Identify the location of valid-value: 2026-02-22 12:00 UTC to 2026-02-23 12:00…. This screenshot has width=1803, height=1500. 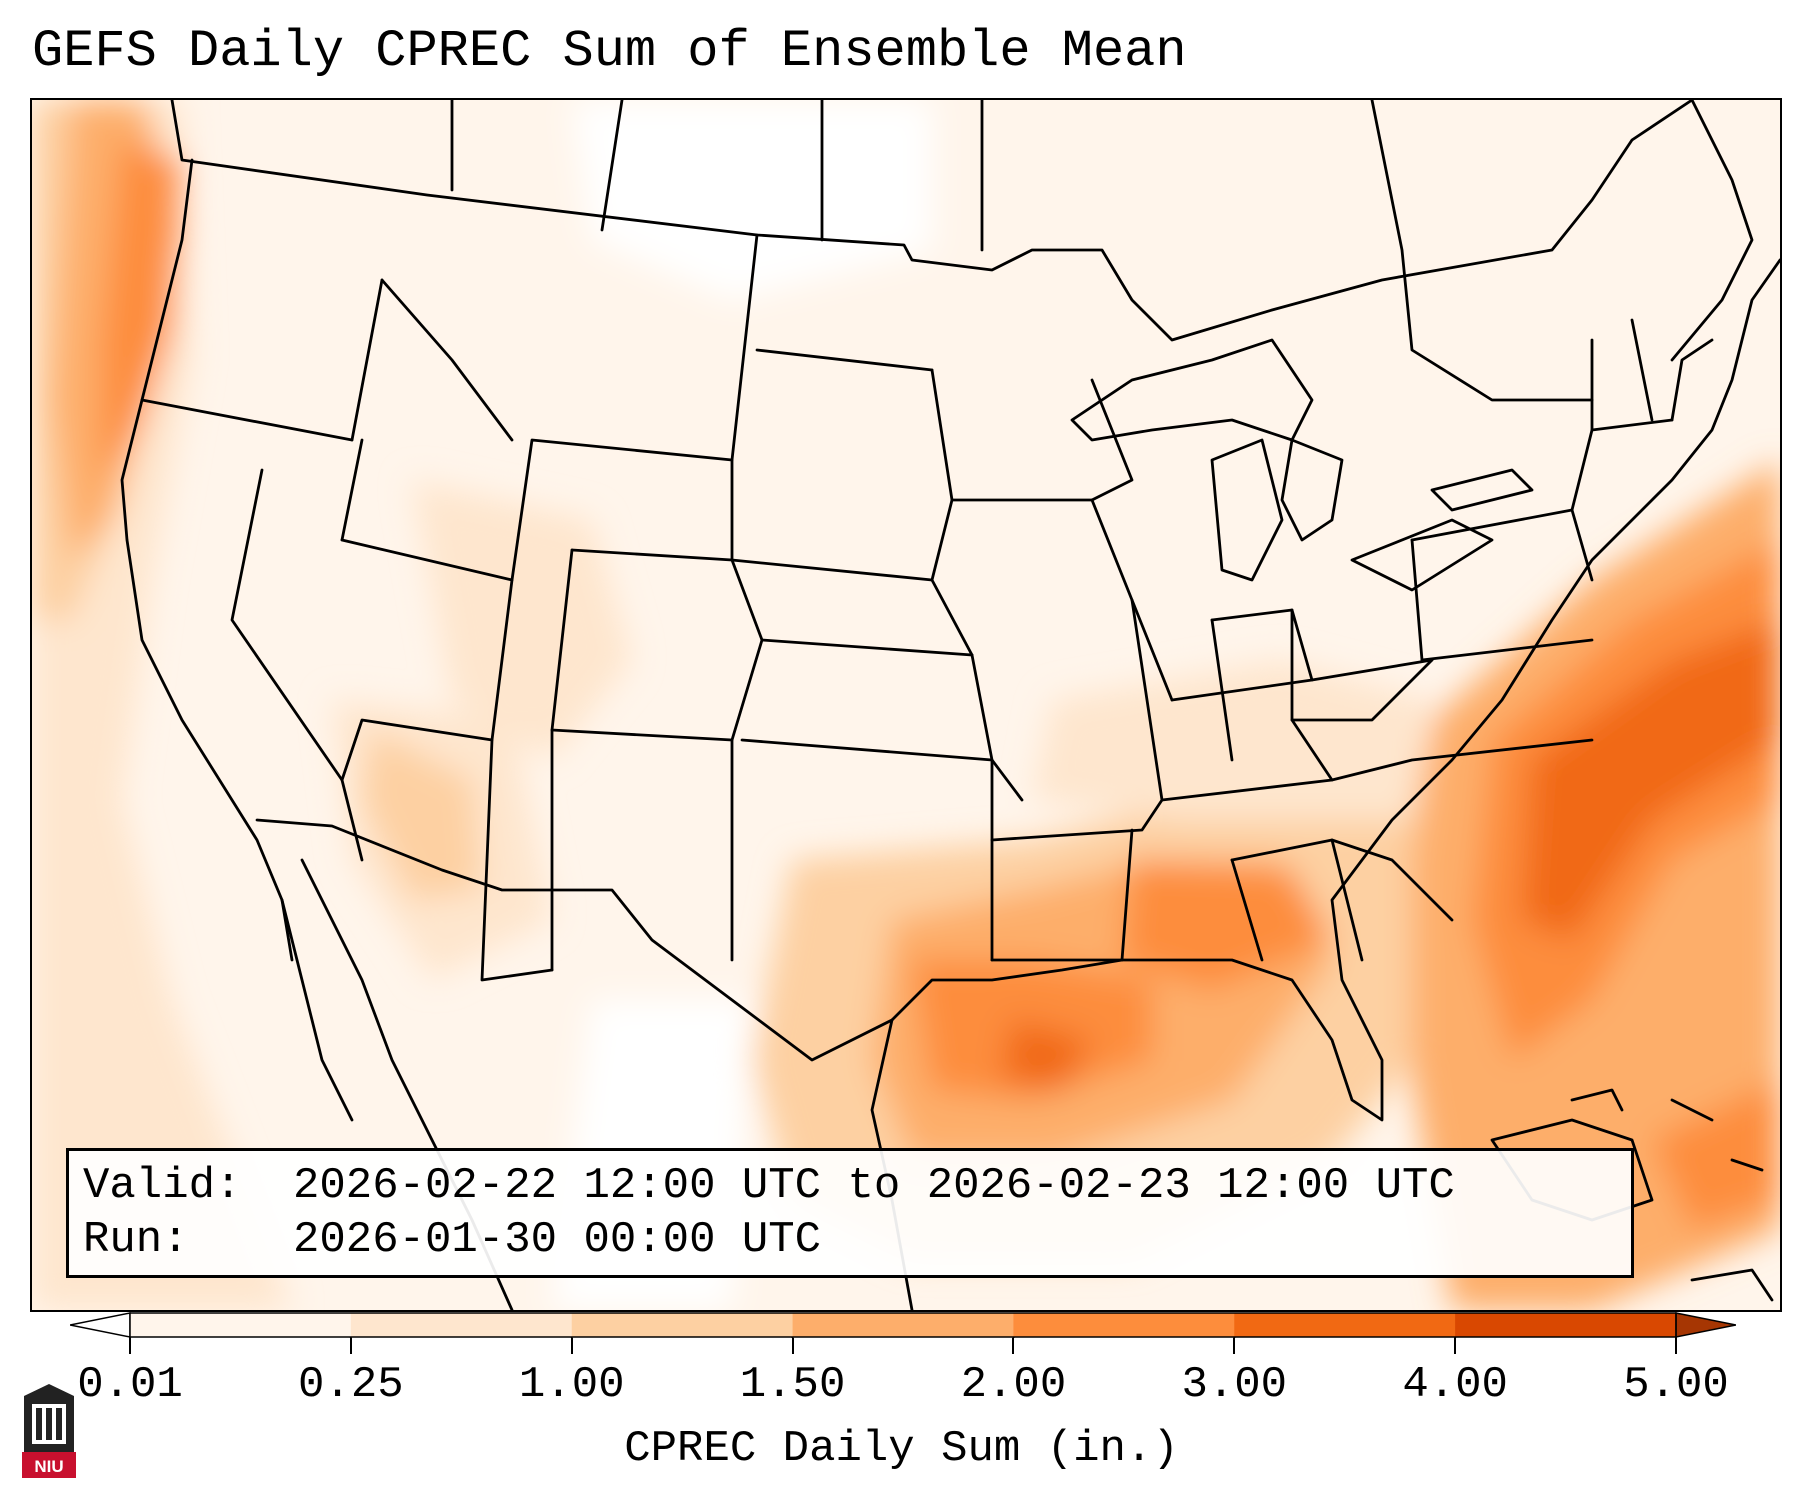
(874, 1186).